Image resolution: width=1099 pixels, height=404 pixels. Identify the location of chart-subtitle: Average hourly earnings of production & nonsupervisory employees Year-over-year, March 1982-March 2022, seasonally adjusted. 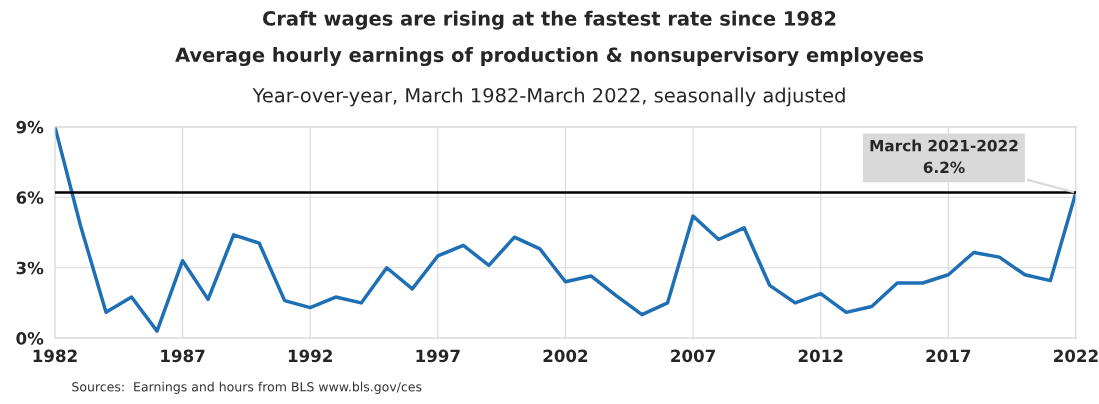
(549, 77).